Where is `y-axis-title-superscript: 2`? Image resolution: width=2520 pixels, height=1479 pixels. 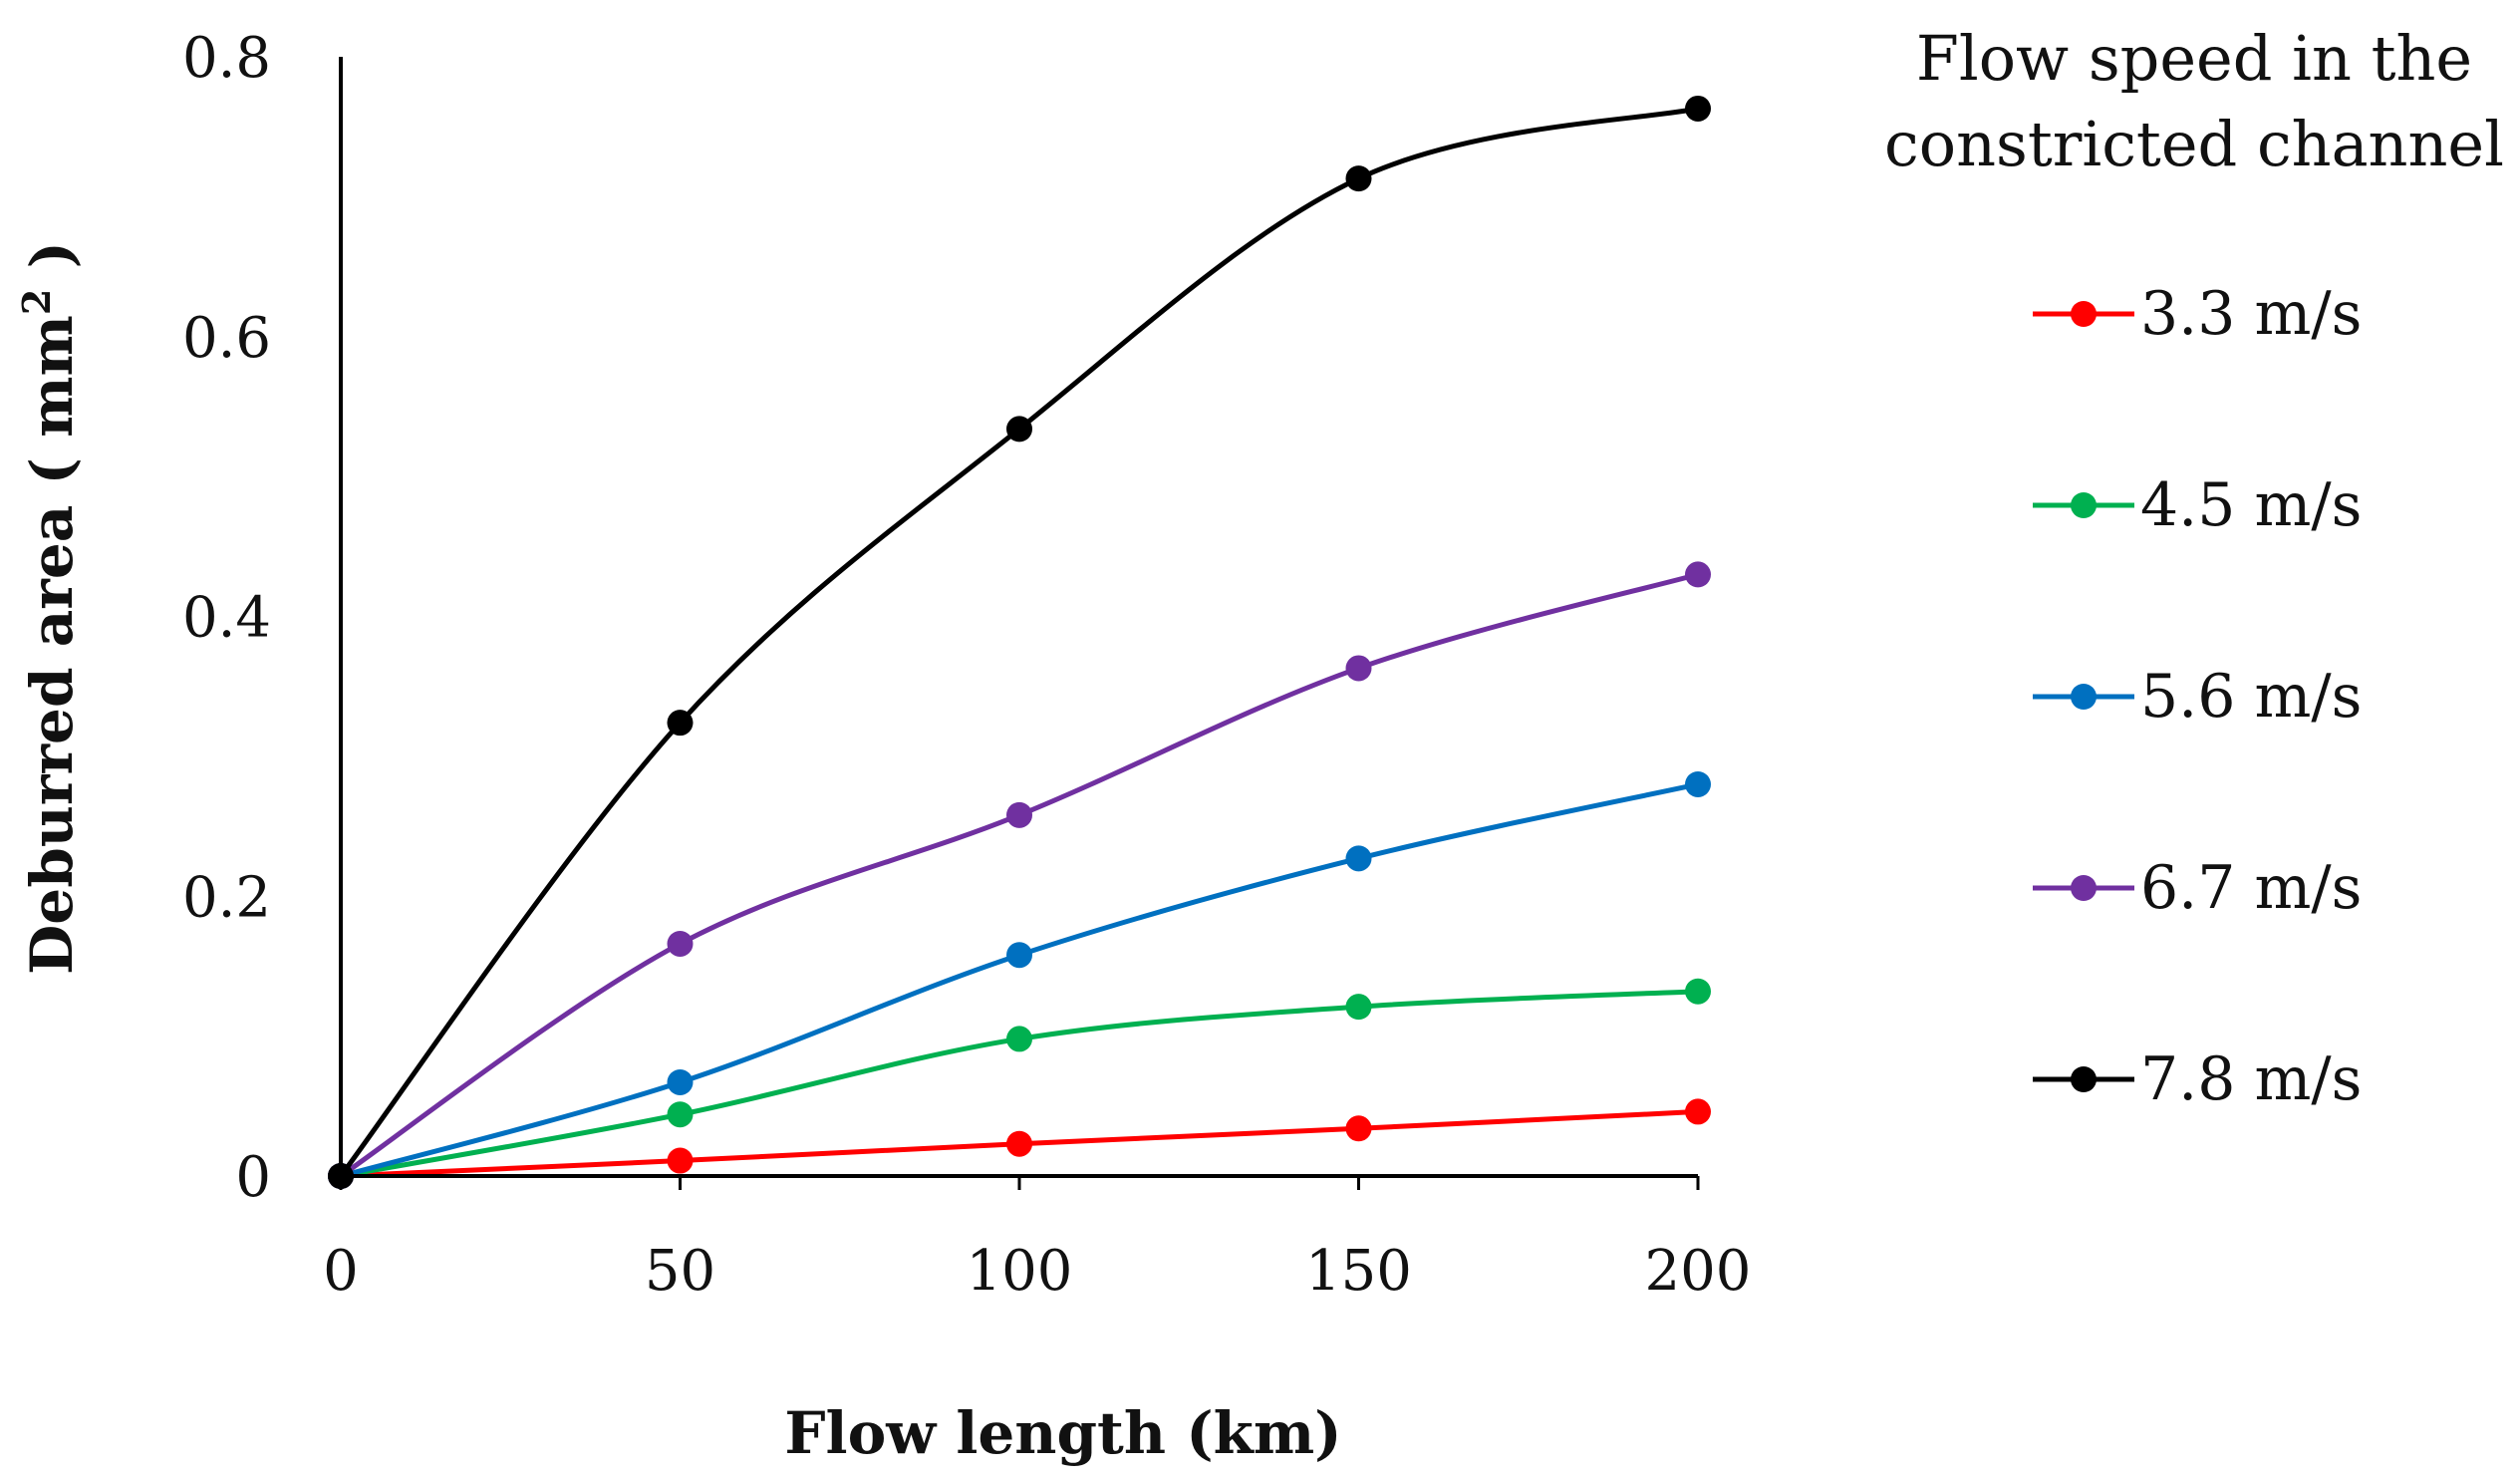 y-axis-title-superscript: 2 is located at coordinates (36, 302).